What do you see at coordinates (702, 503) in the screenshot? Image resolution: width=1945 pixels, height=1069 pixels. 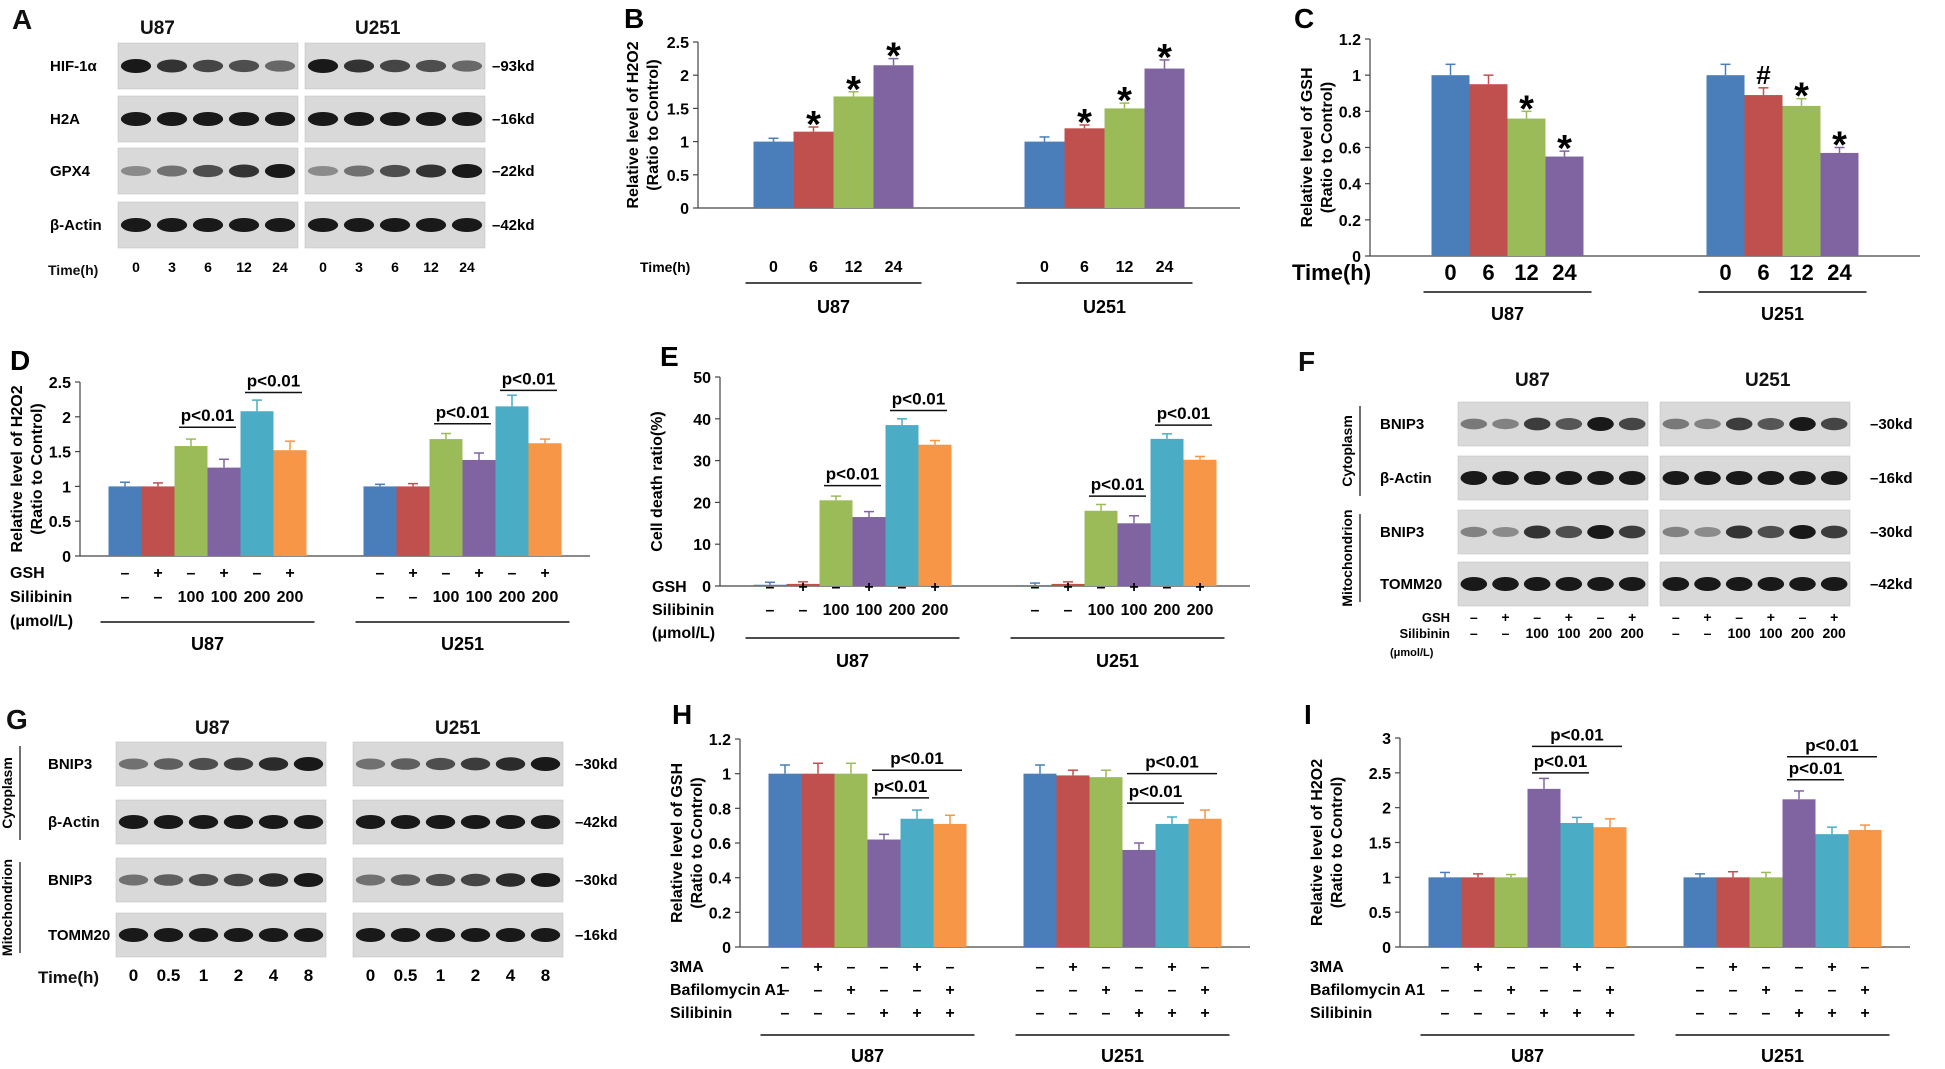 I see `y-tick-label: 20` at bounding box center [702, 503].